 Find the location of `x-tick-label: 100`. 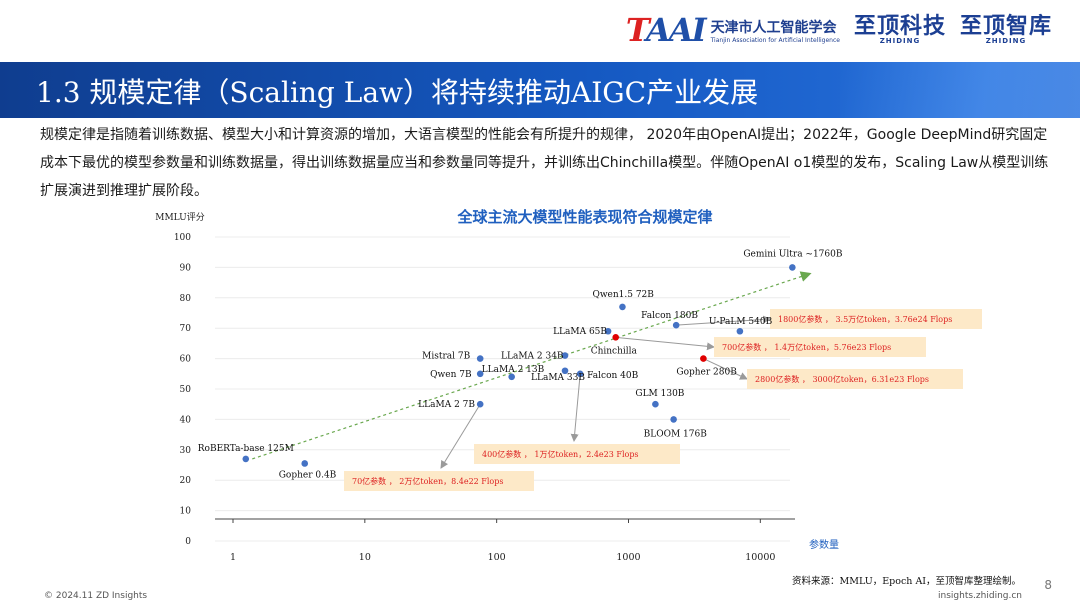

x-tick-label: 100 is located at coordinates (497, 557).